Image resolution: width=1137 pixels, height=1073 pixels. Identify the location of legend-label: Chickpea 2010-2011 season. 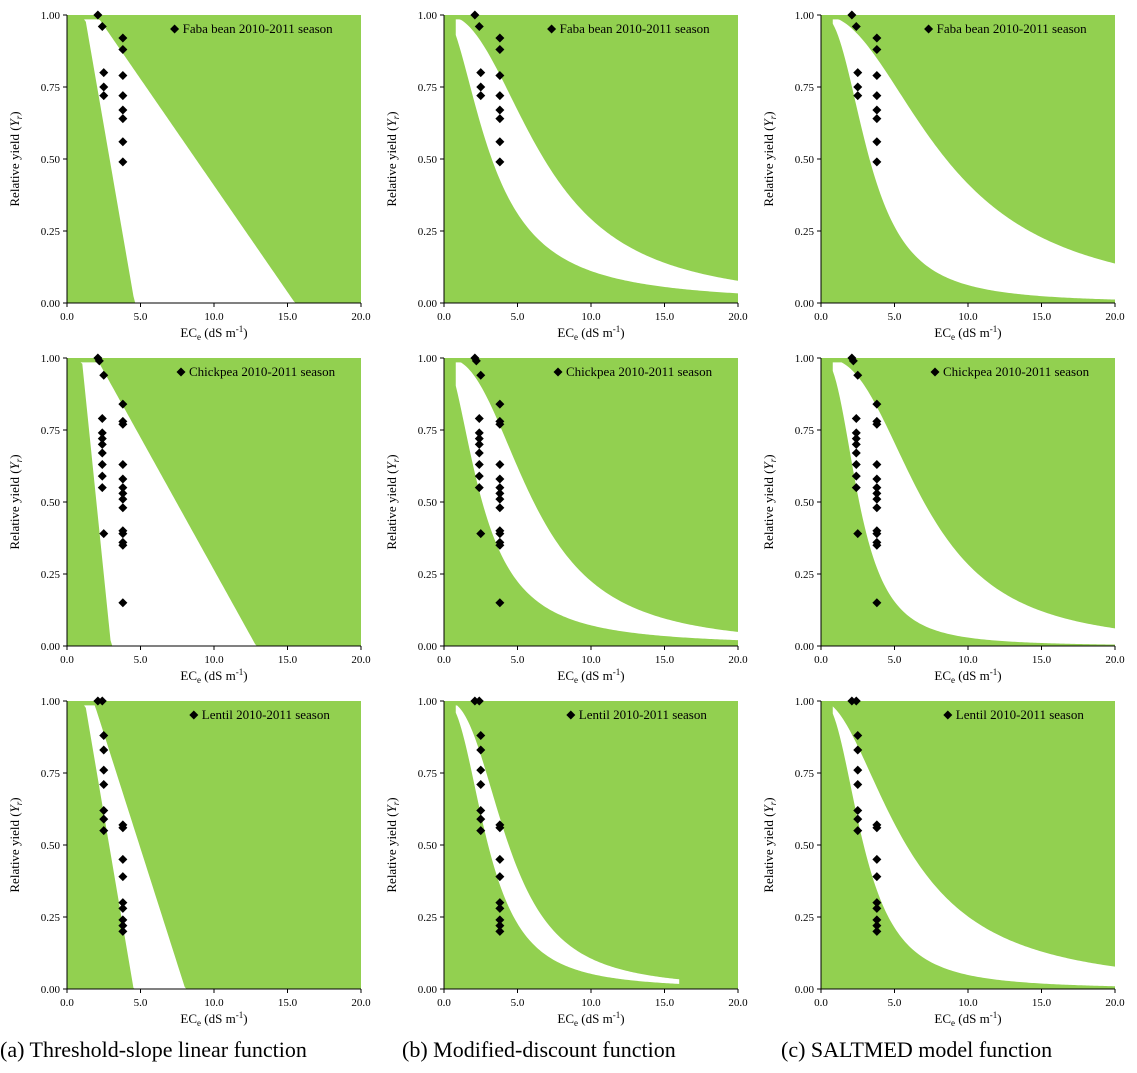
(1016, 371).